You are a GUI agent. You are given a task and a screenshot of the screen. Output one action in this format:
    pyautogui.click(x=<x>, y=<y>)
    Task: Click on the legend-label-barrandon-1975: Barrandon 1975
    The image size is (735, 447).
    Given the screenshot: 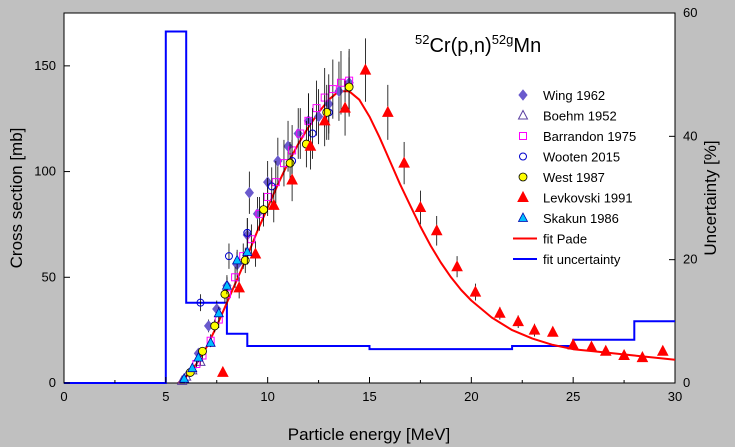 What is the action you would take?
    pyautogui.click(x=589, y=136)
    